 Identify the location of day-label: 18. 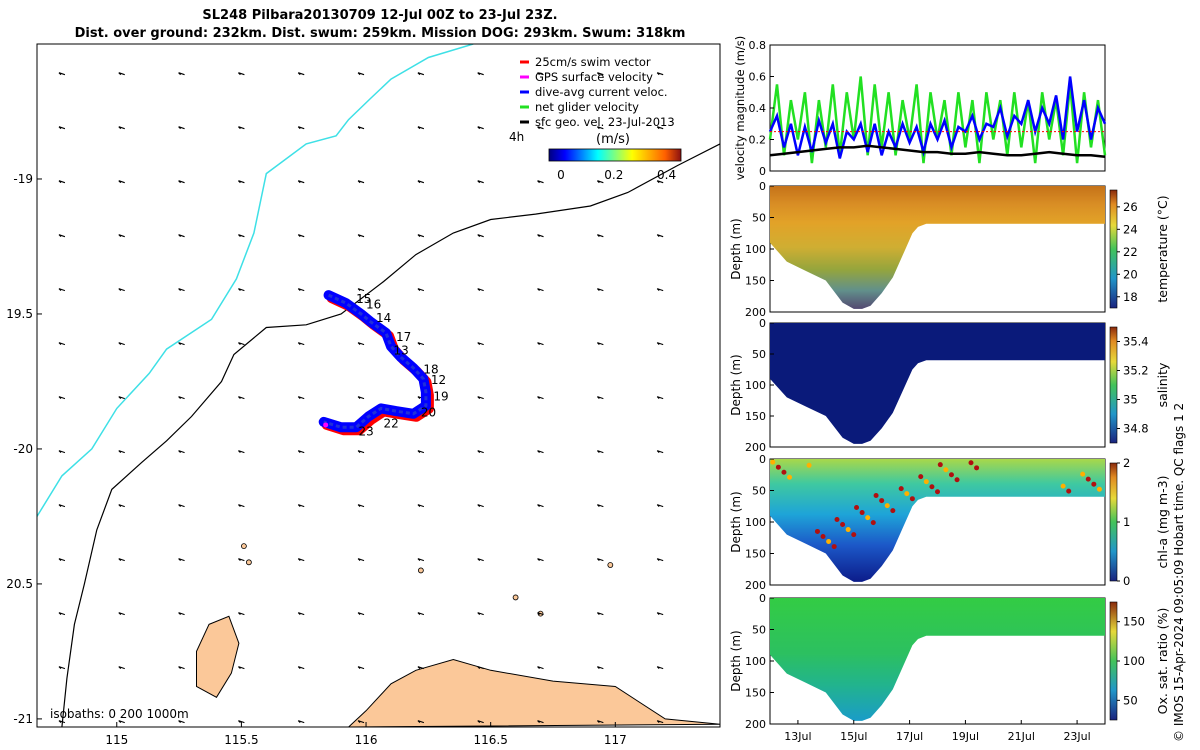
(430, 369).